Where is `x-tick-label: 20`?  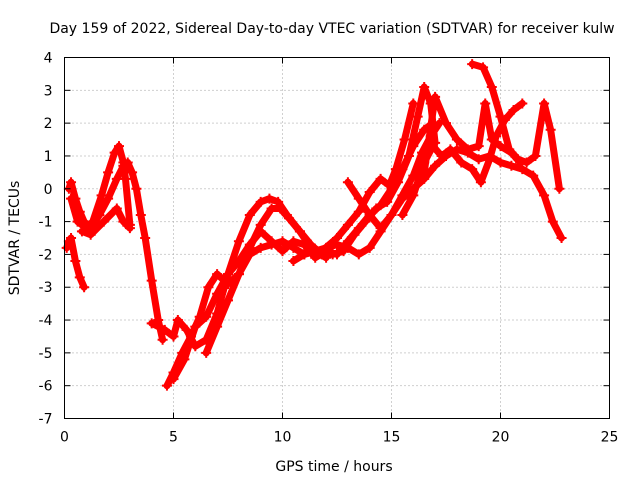
x-tick-label: 20 is located at coordinates (501, 438).